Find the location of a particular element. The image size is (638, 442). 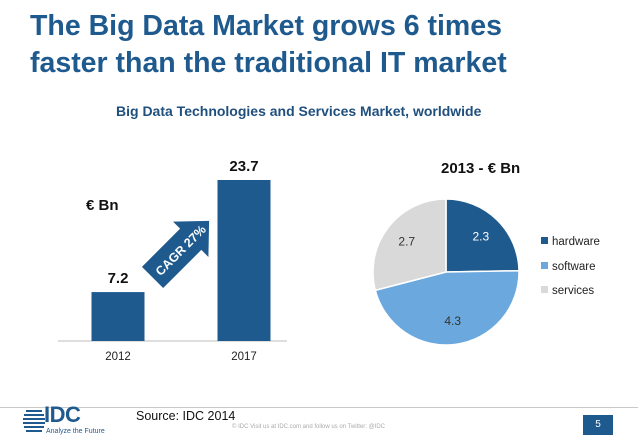

legend-item-services: services is located at coordinates (567, 291).